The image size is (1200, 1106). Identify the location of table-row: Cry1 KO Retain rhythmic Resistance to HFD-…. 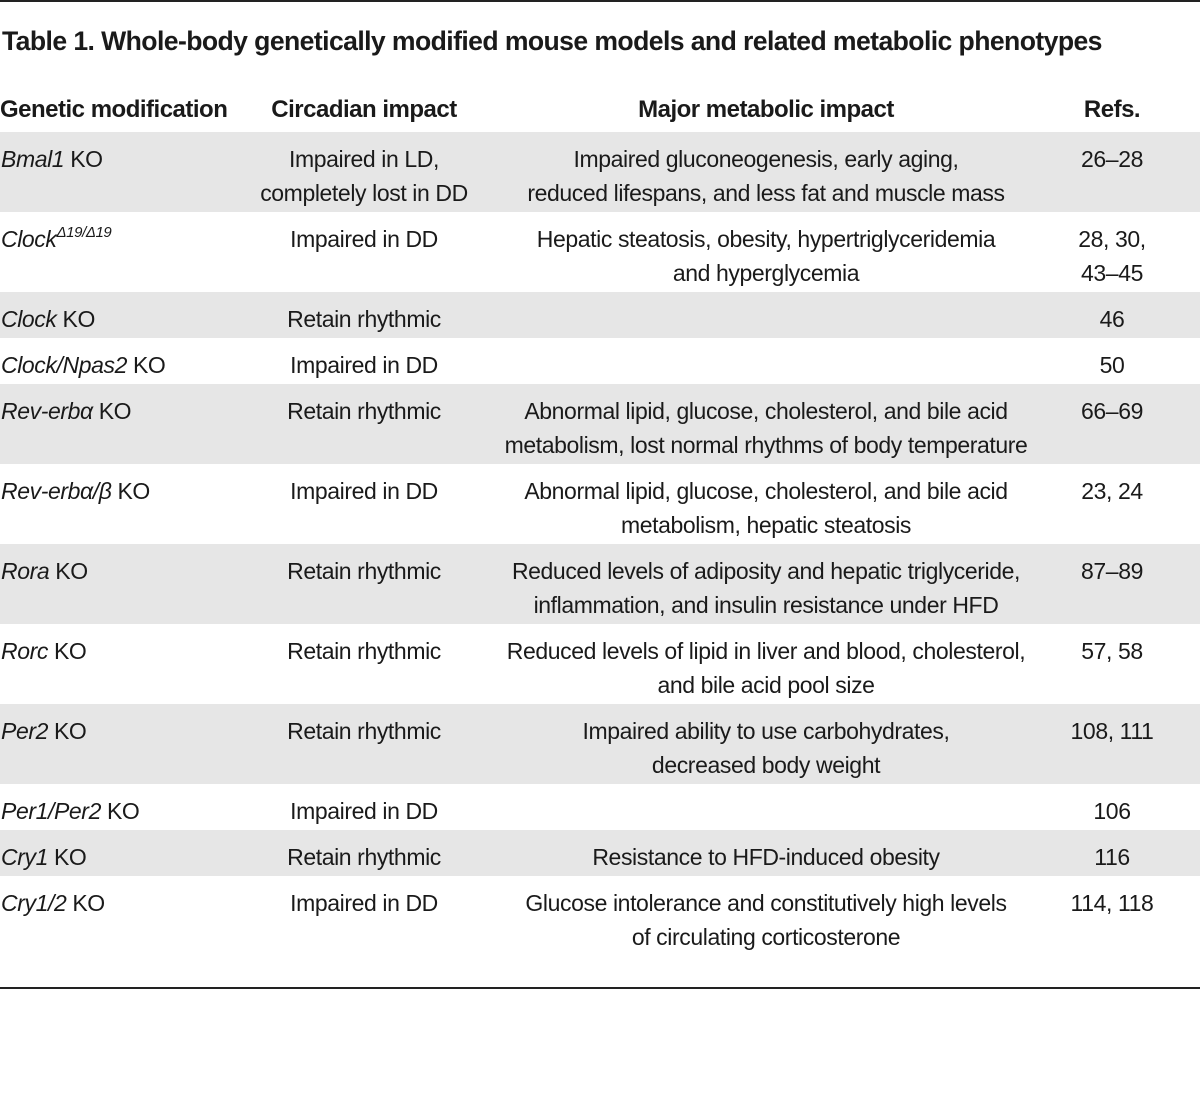
(600, 853).